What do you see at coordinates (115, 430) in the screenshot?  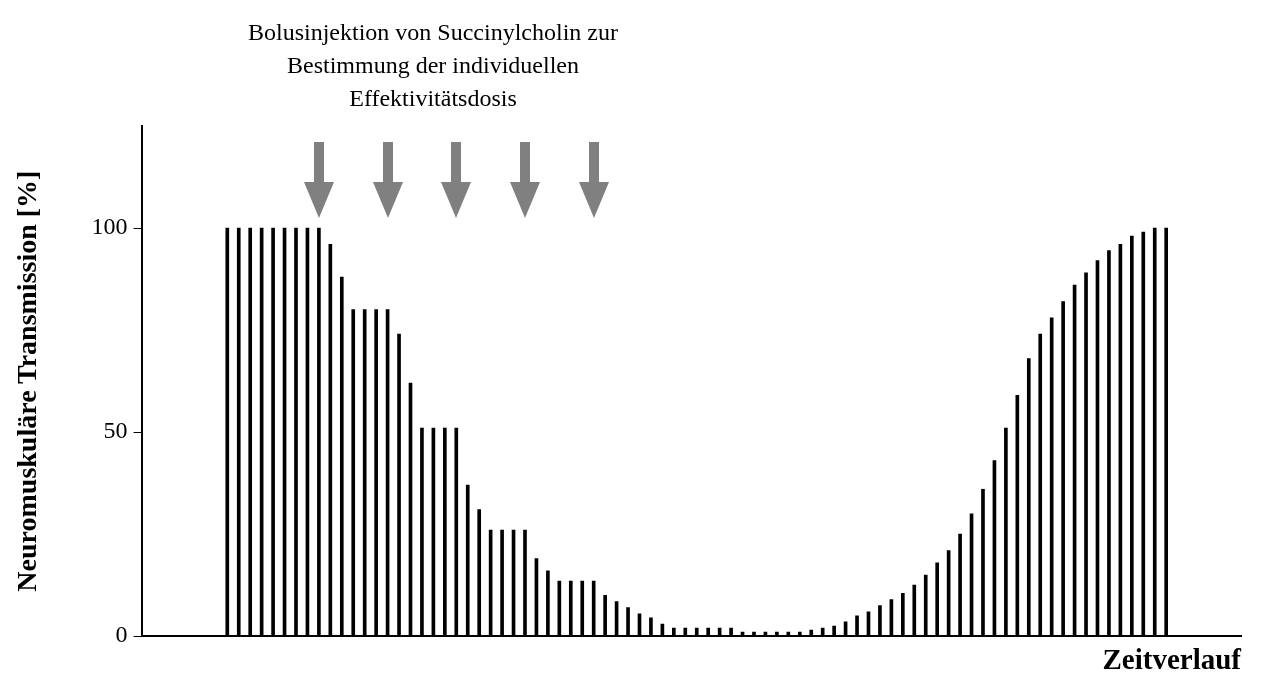 I see `y-tick-label: 50` at bounding box center [115, 430].